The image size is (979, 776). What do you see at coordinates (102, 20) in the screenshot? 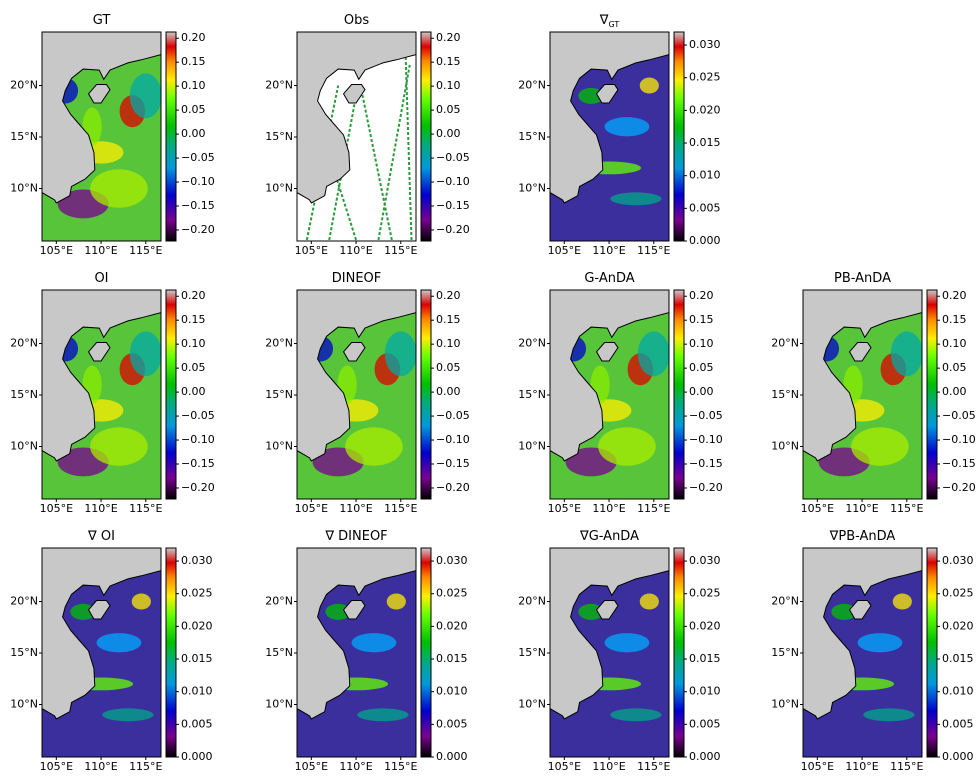
I see `title-text: GT` at bounding box center [102, 20].